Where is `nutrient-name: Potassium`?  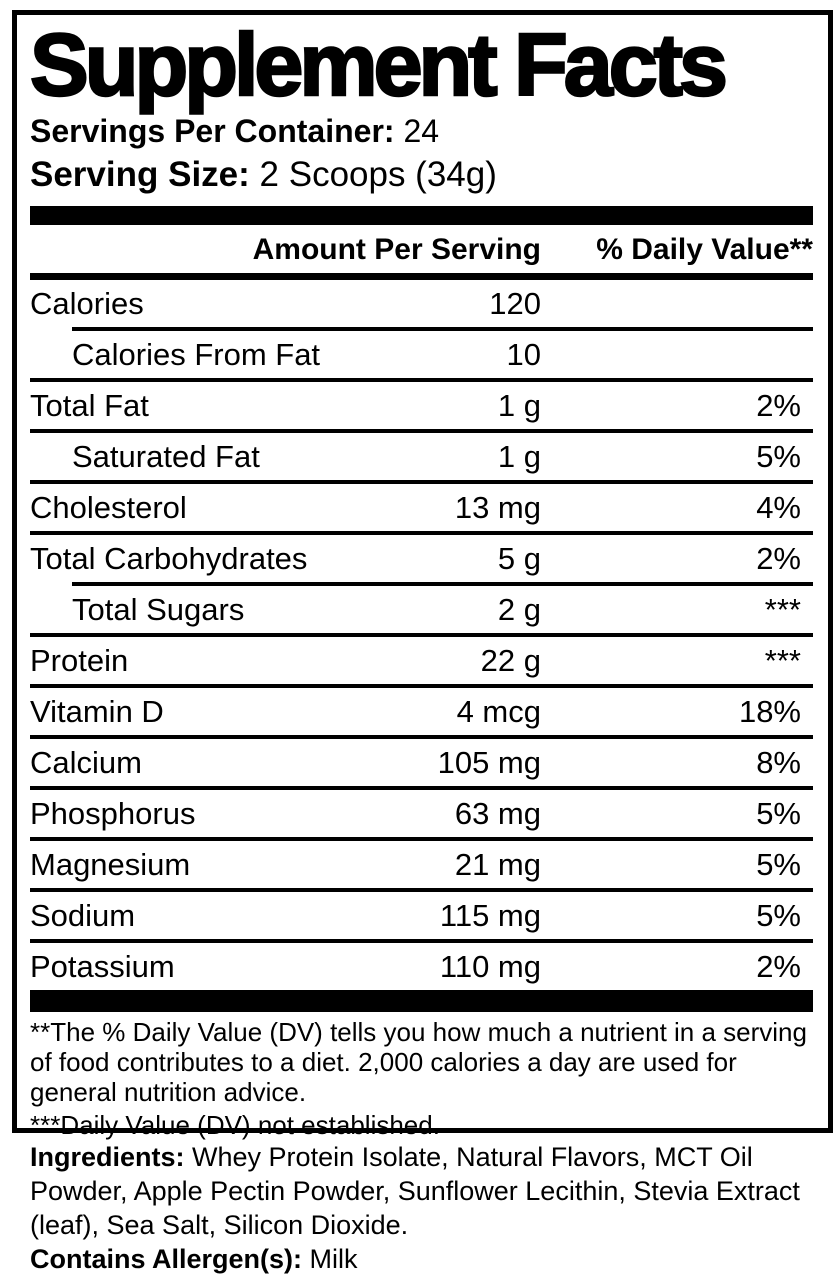 nutrient-name: Potassium is located at coordinates (102, 966).